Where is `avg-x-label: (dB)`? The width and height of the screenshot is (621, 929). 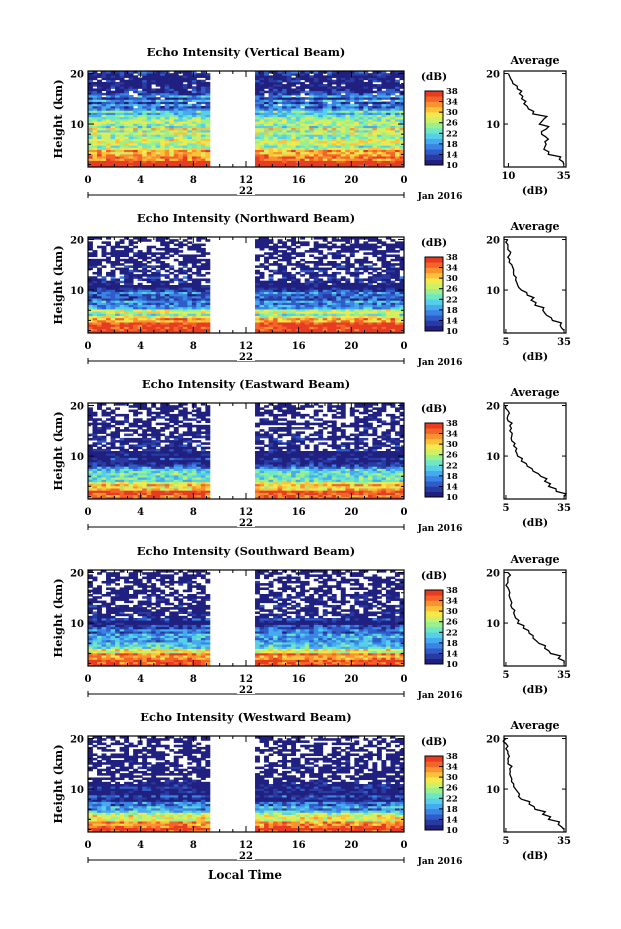
avg-x-label: (dB) is located at coordinates (535, 690).